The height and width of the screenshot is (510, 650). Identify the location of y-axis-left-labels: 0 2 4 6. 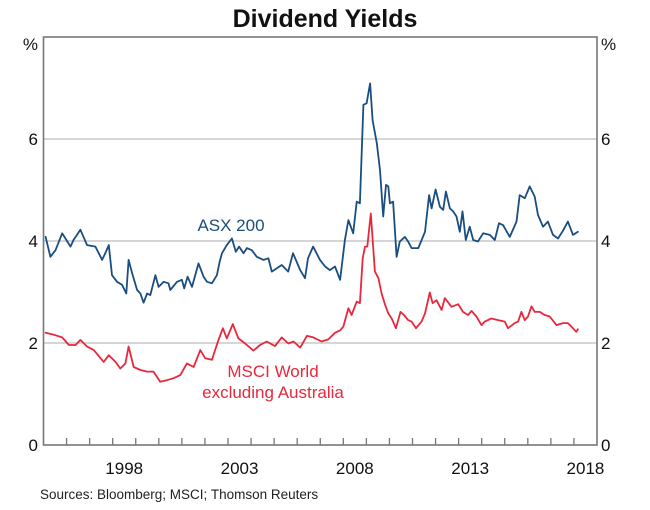
(33, 292).